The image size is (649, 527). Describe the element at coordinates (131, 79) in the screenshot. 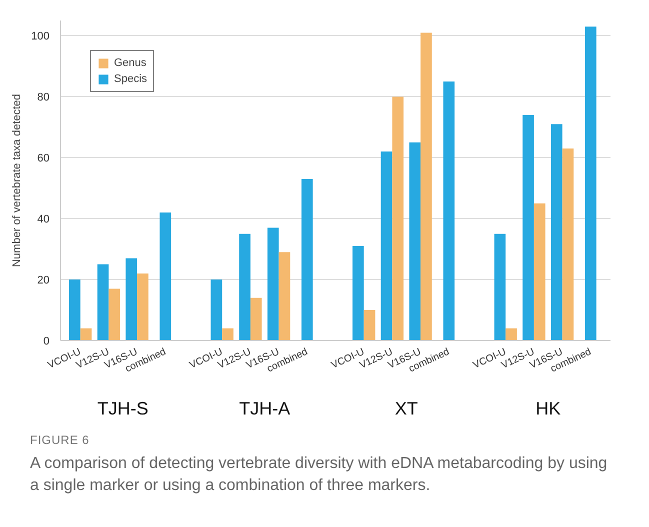

I see `legend-label: Specis` at that location.